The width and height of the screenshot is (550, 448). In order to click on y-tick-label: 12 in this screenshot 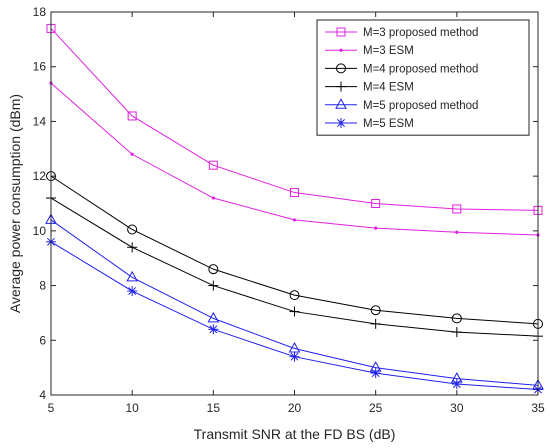, I will do `click(40, 176)`.